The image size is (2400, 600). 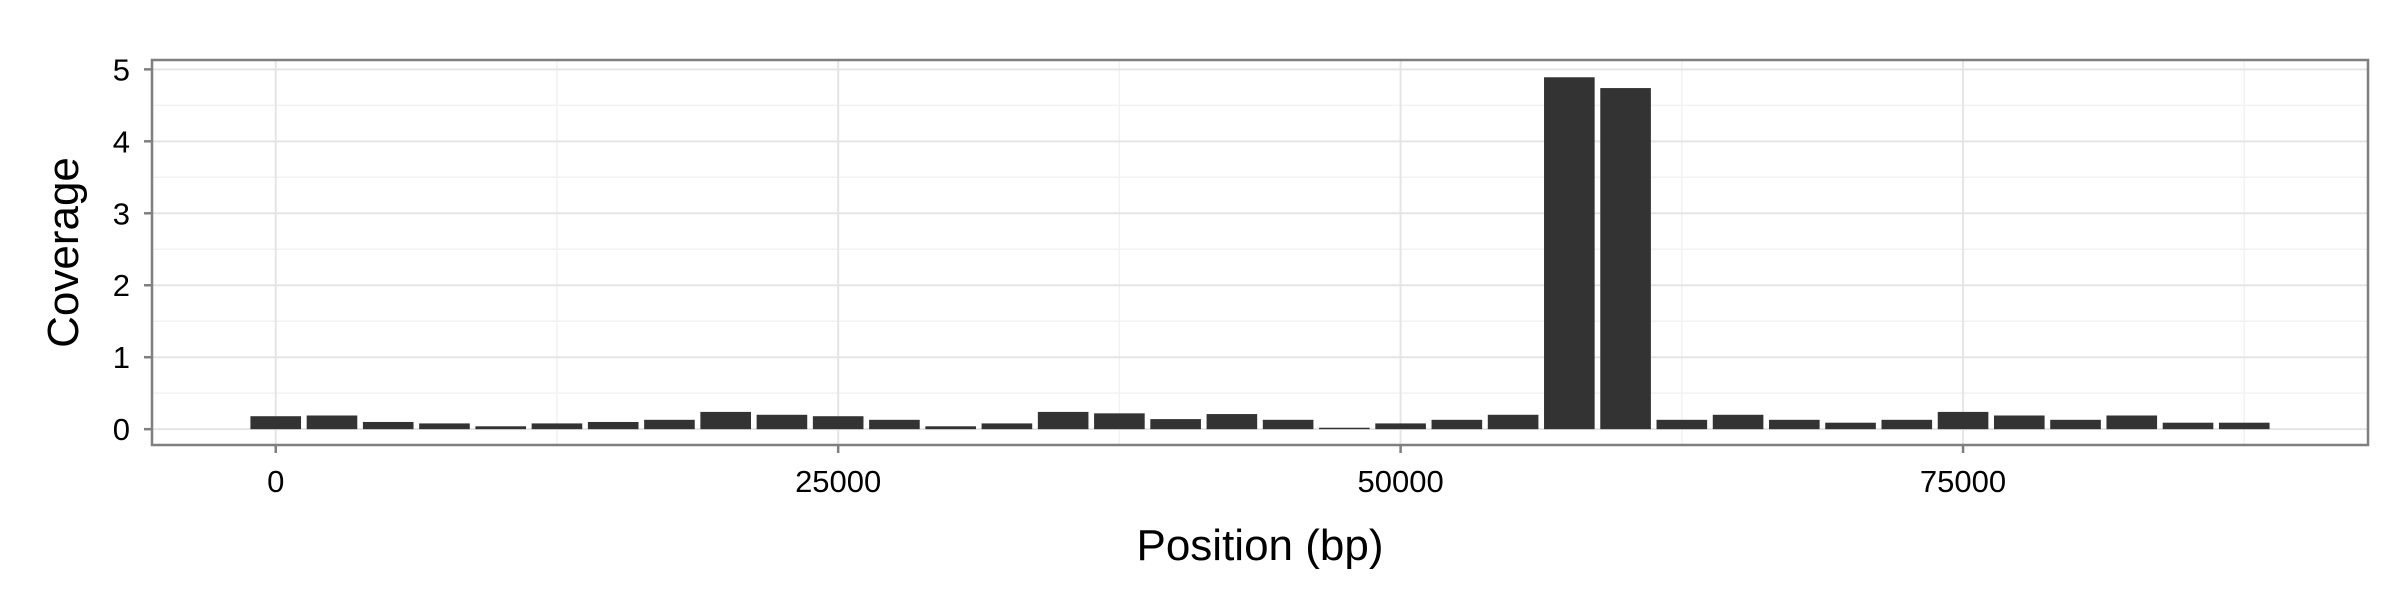 What do you see at coordinates (121, 69) in the screenshot?
I see `y-tick-label: 5` at bounding box center [121, 69].